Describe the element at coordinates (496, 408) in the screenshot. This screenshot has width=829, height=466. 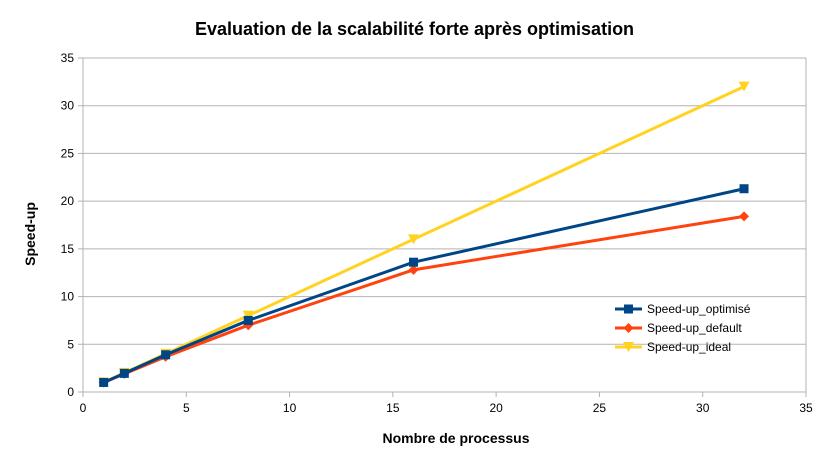
I see `x-tick-label: 20` at that location.